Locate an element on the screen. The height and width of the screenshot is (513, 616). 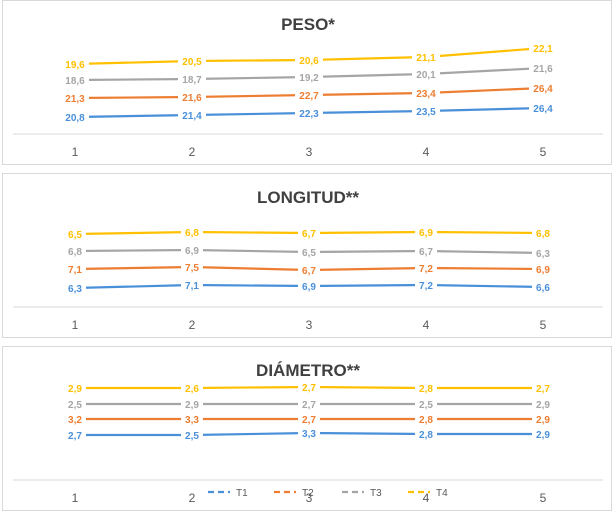
data-label-t3: 21,6 is located at coordinates (543, 69).